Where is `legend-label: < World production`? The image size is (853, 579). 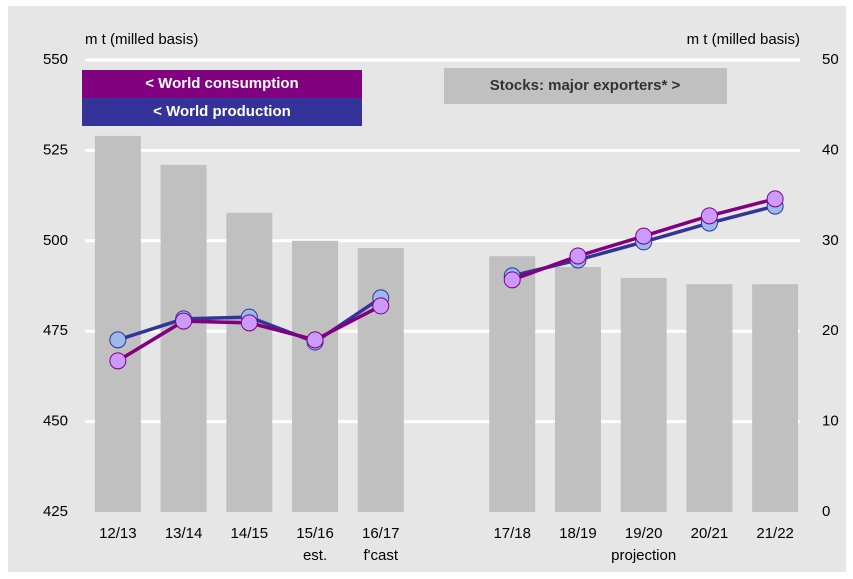 legend-label: < World production is located at coordinates (222, 111).